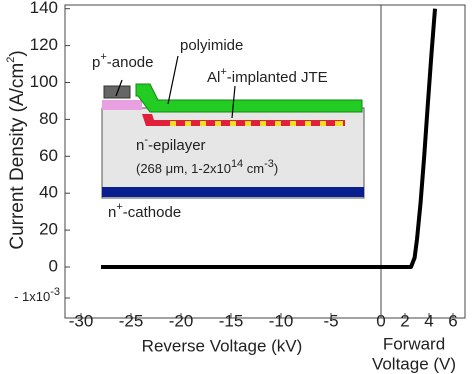  I want to click on y-tick-label: 100, so click(44, 81).